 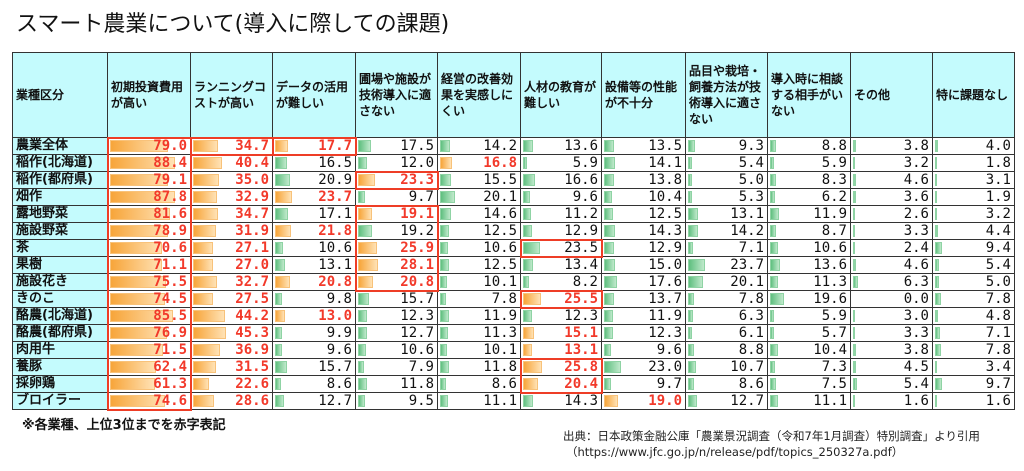 What do you see at coordinates (170, 146) in the screenshot?
I see `data-label: 79.0` at bounding box center [170, 146].